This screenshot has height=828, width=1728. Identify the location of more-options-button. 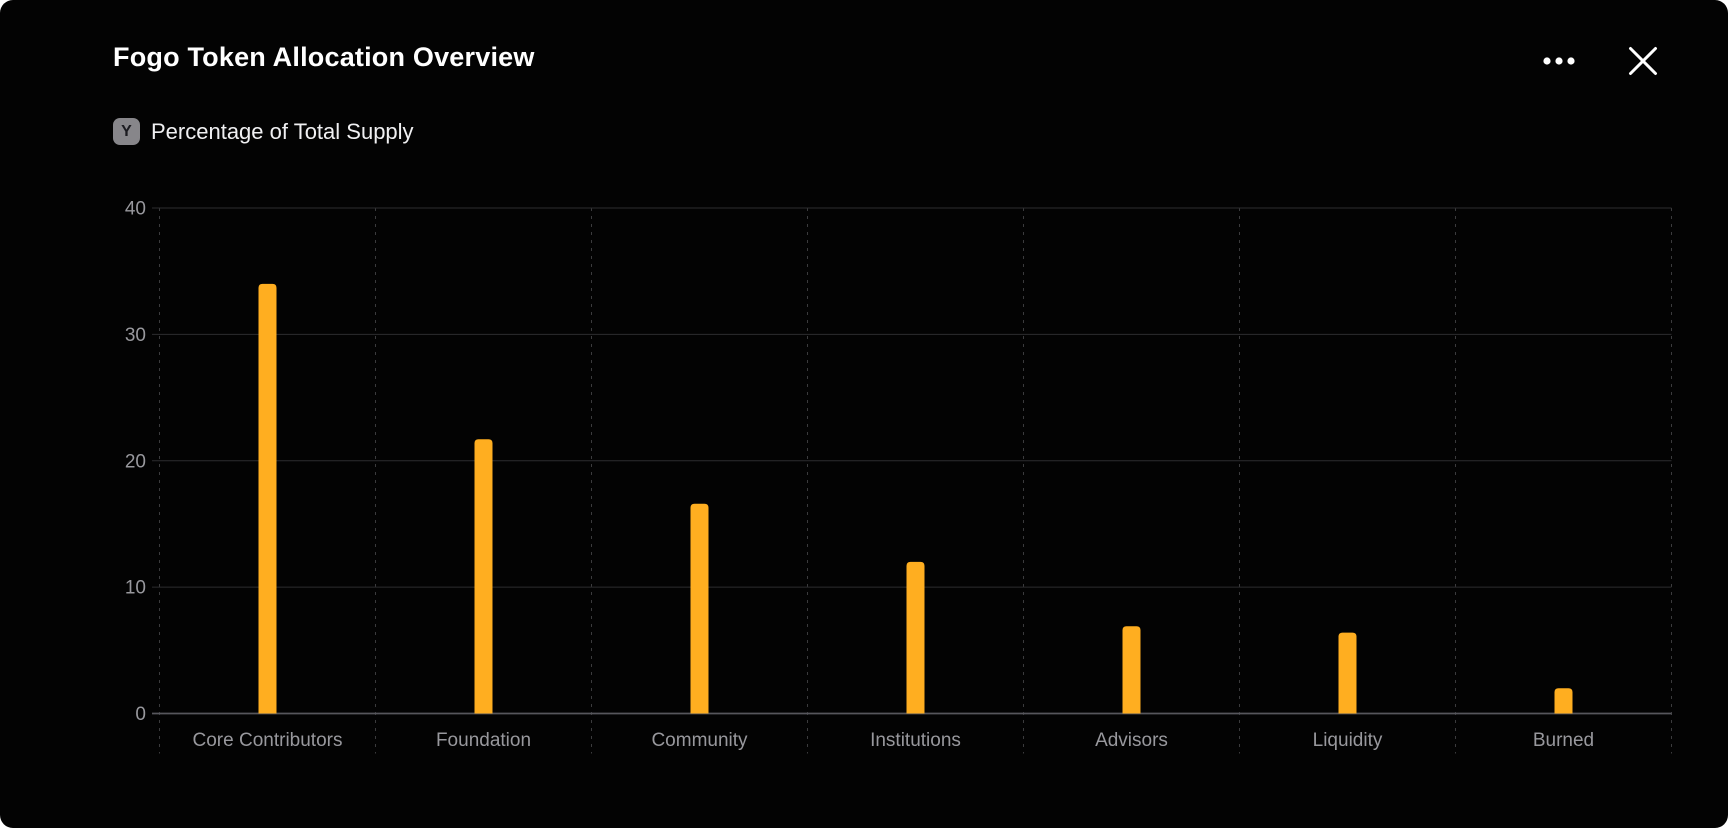
(1560, 61).